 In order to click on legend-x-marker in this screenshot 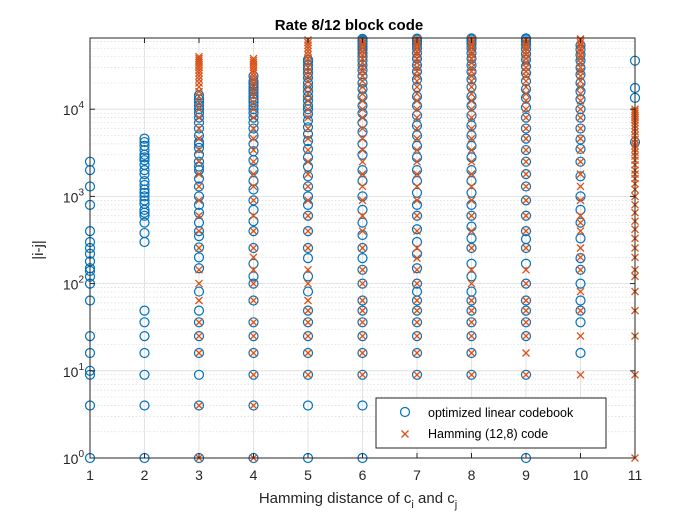, I will do `click(405, 434)`.